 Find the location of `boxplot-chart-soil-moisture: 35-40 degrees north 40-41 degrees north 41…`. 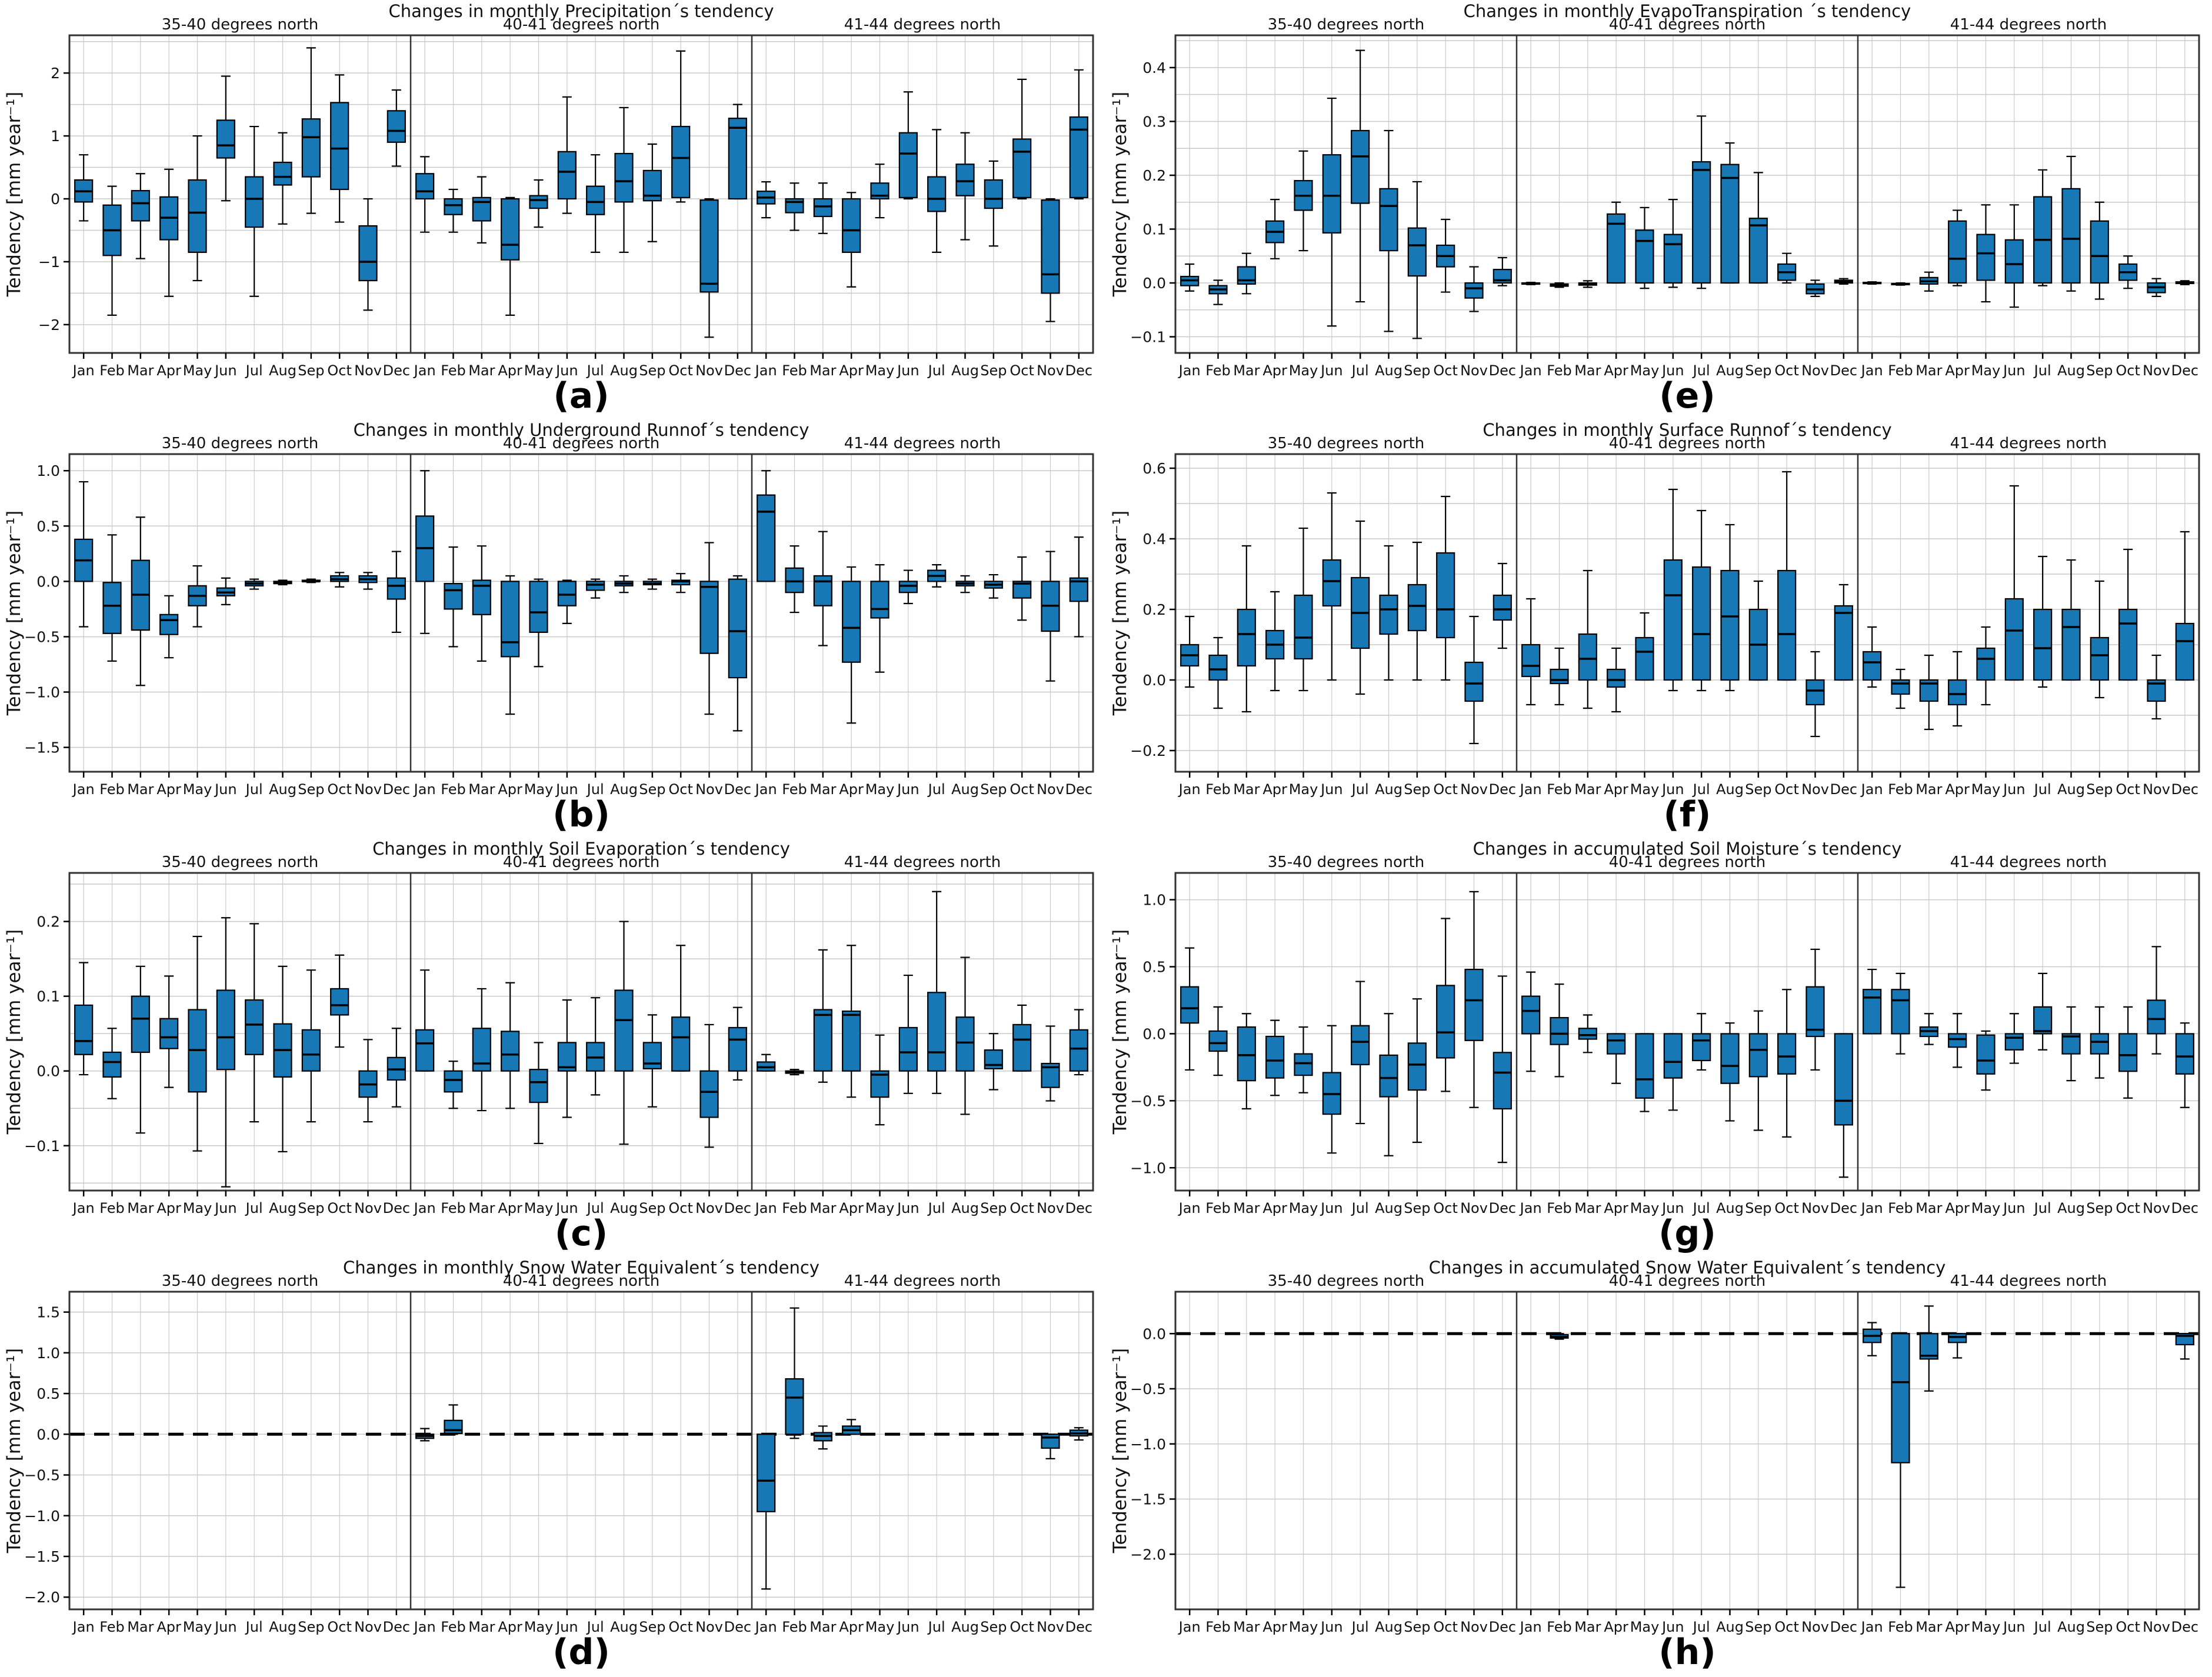

boxplot-chart-soil-moisture: 35-40 degrees north 40-41 degrees north 41… is located at coordinates (1655, 1034).